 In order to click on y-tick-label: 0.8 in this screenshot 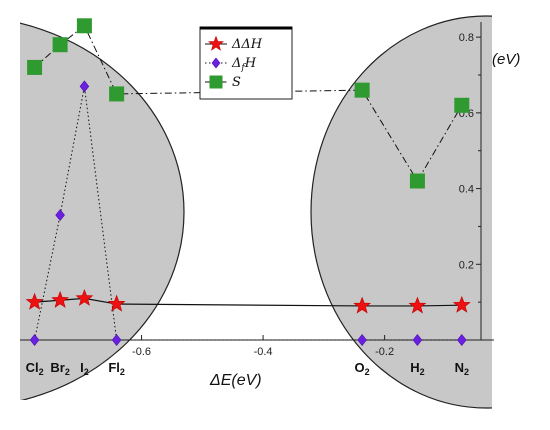, I will do `click(466, 38)`.